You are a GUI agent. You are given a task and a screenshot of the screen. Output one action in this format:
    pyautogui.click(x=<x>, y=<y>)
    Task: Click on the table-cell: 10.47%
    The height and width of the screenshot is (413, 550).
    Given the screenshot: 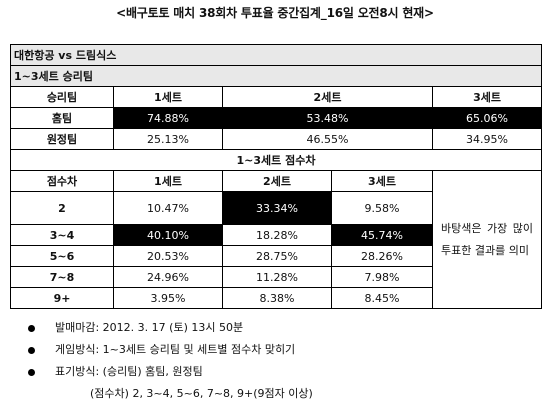 What is the action you would take?
    pyautogui.click(x=168, y=208)
    